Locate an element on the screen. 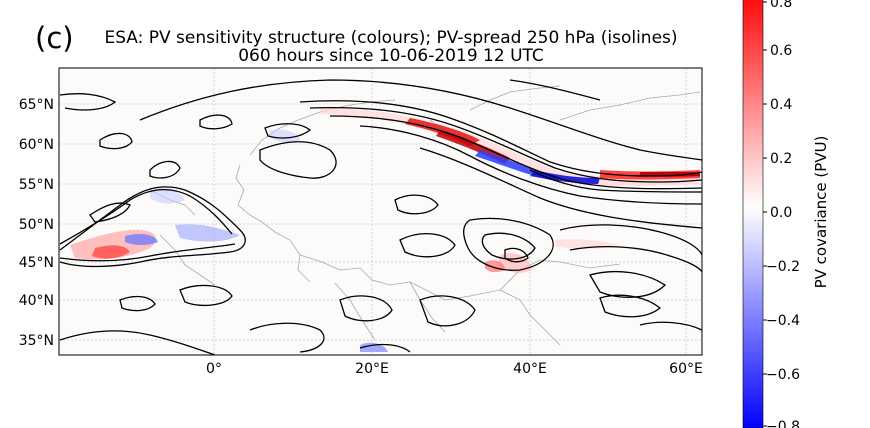 The image size is (870, 428). lat-tick-label: 55°N is located at coordinates (36, 185).